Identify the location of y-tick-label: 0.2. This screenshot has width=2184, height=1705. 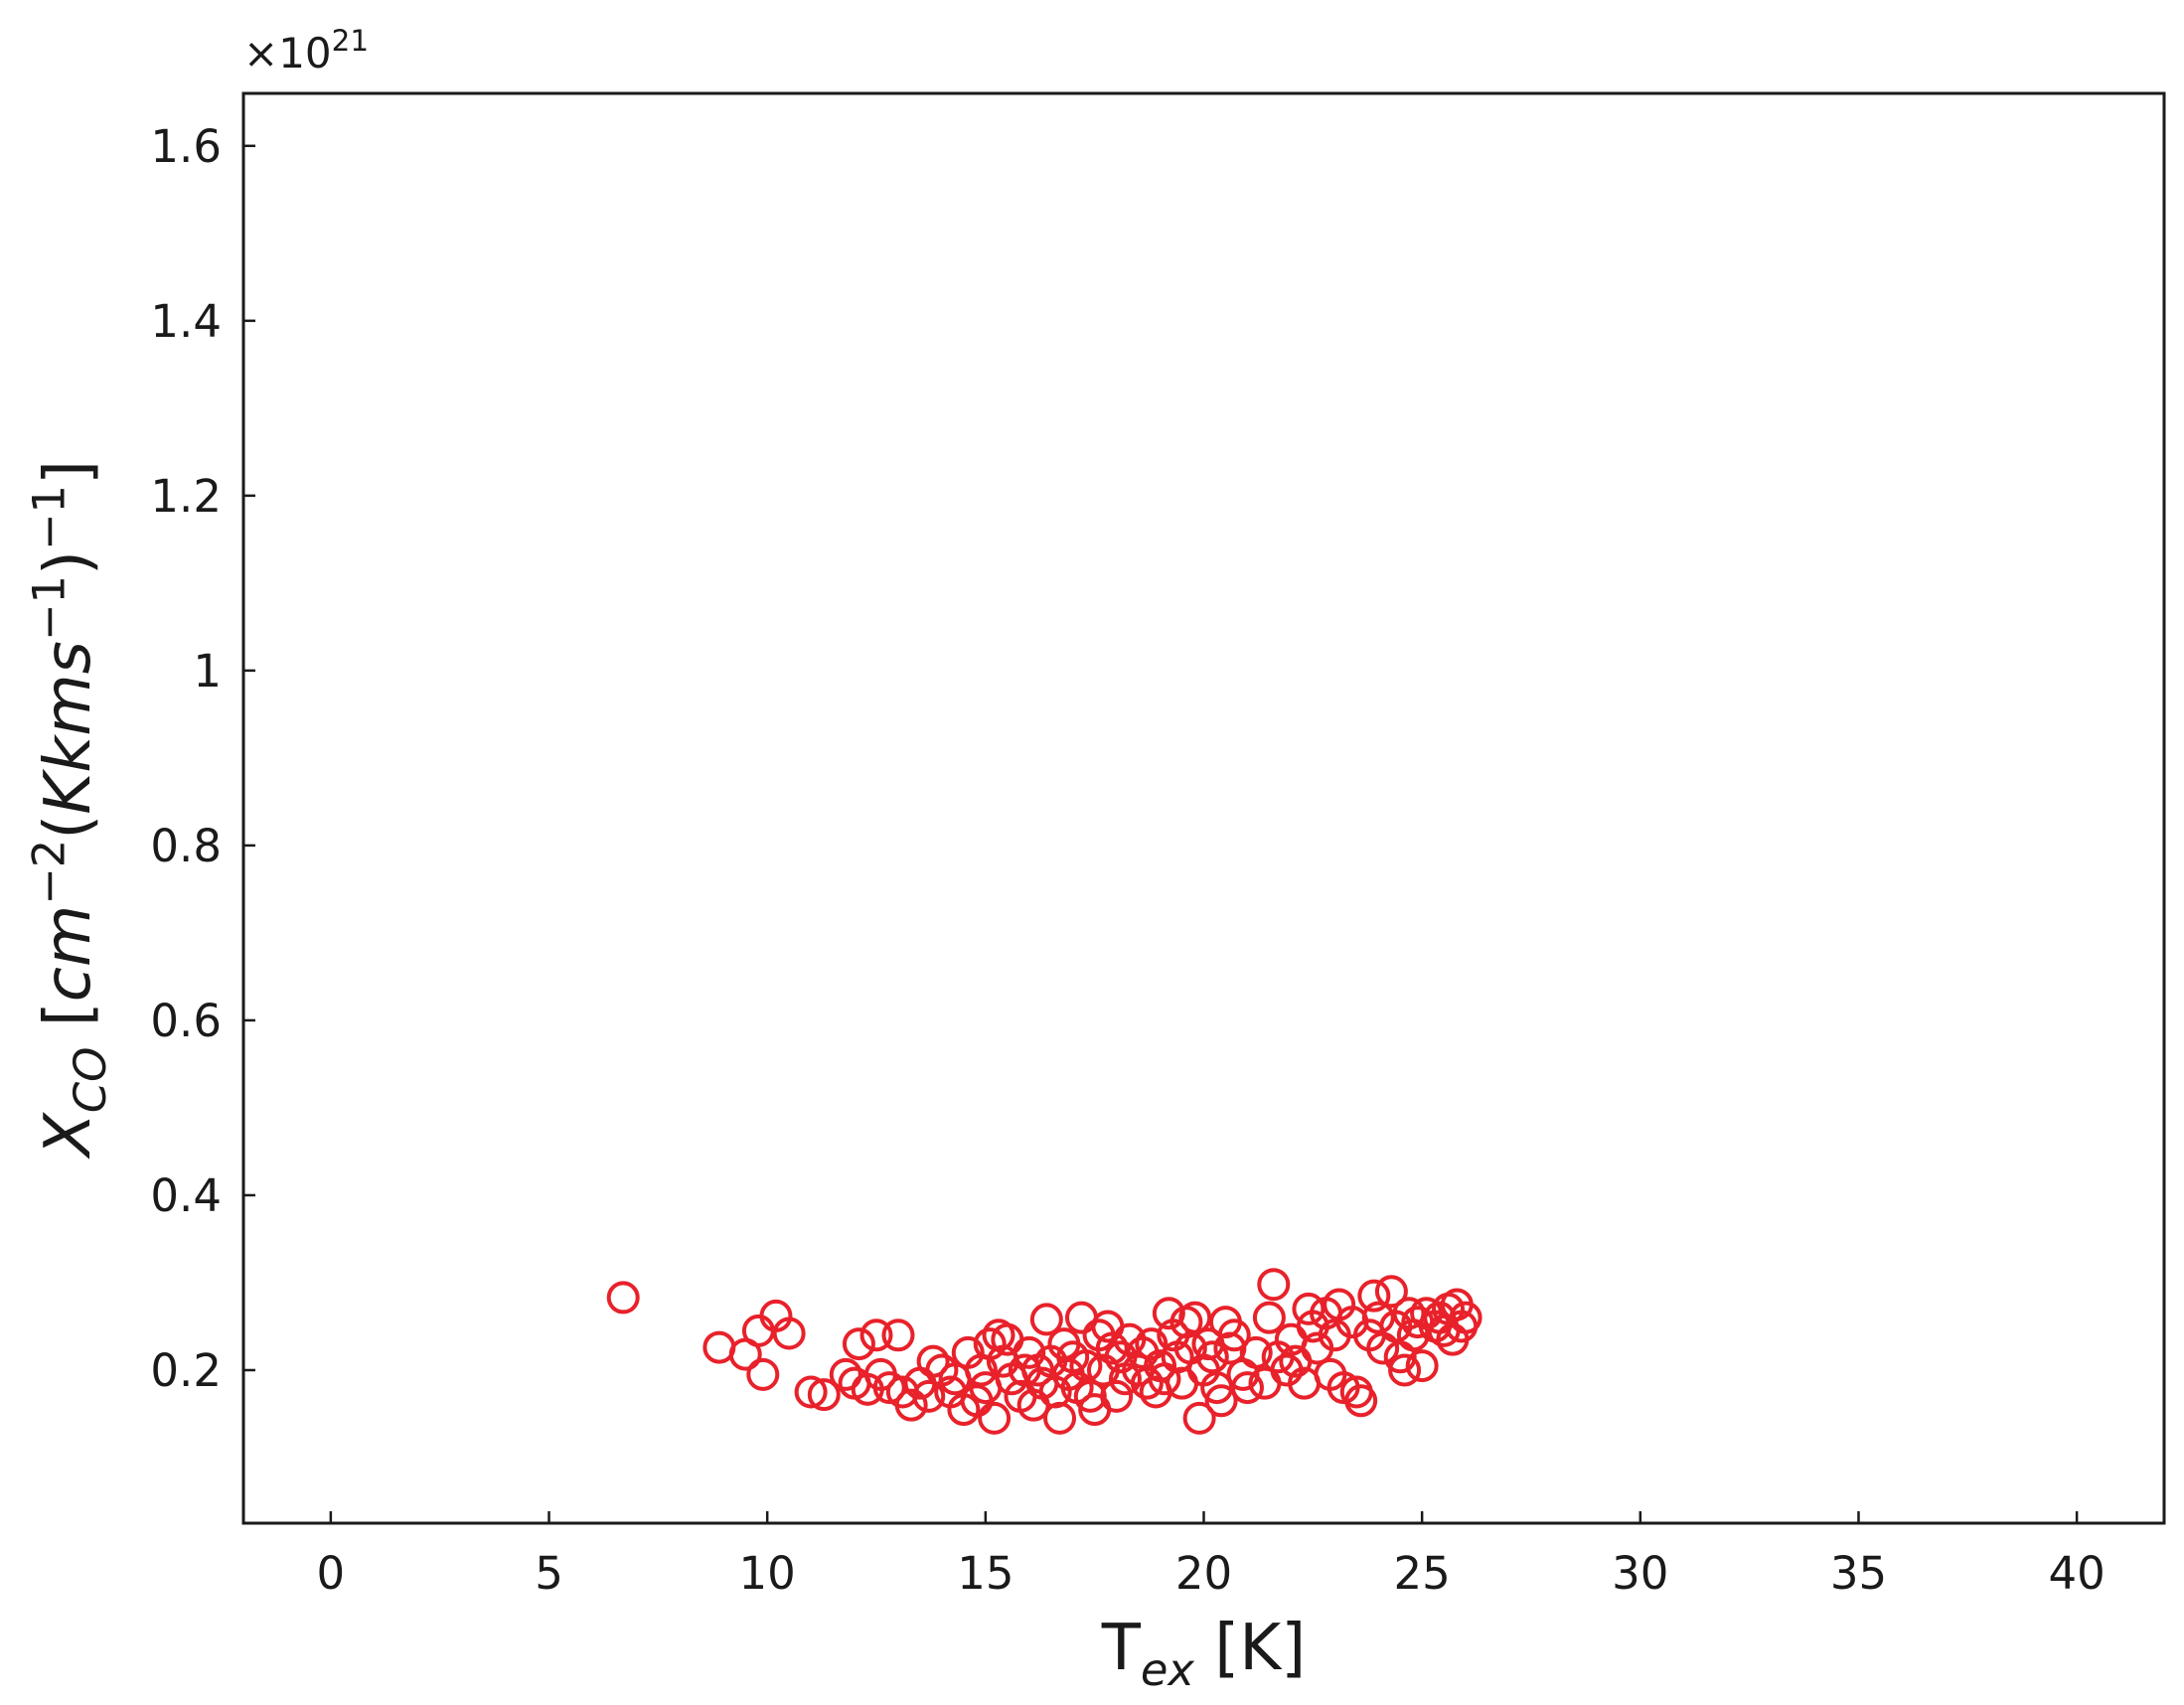
(186, 1370).